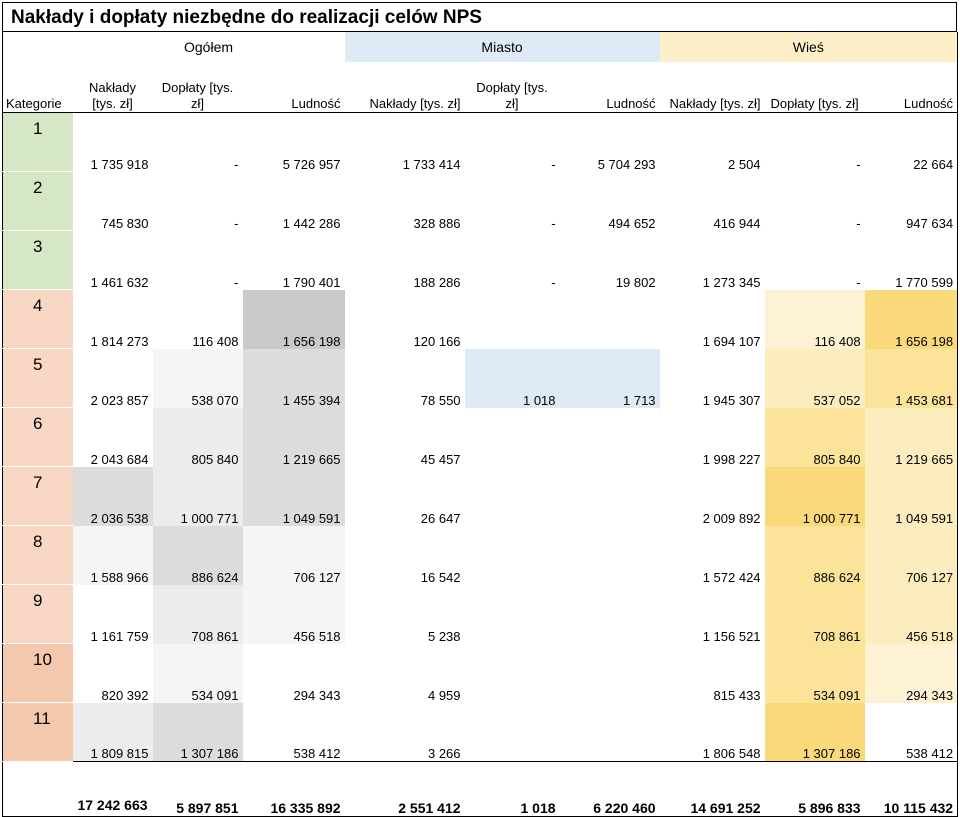  What do you see at coordinates (814, 673) in the screenshot?
I see `cell-doplaty-wies: 534 091` at bounding box center [814, 673].